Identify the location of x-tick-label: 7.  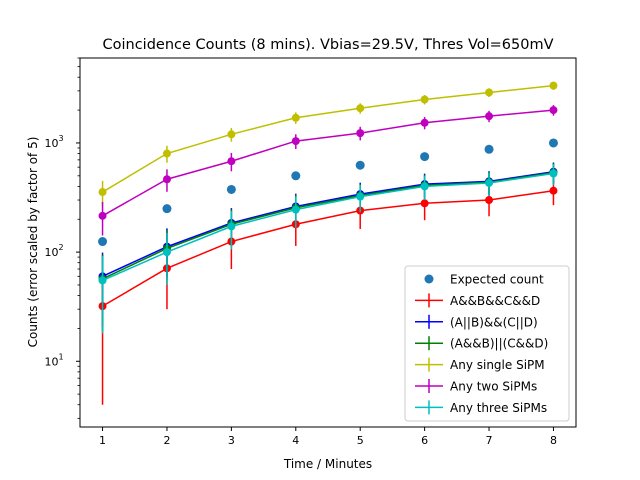
(489, 440).